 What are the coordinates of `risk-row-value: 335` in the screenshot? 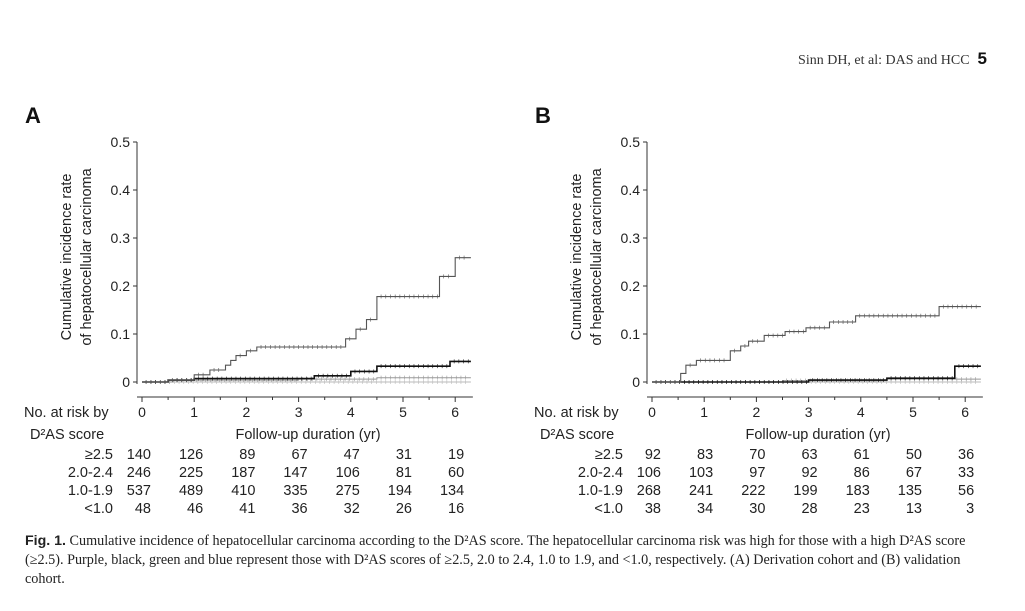 It's located at (295, 491).